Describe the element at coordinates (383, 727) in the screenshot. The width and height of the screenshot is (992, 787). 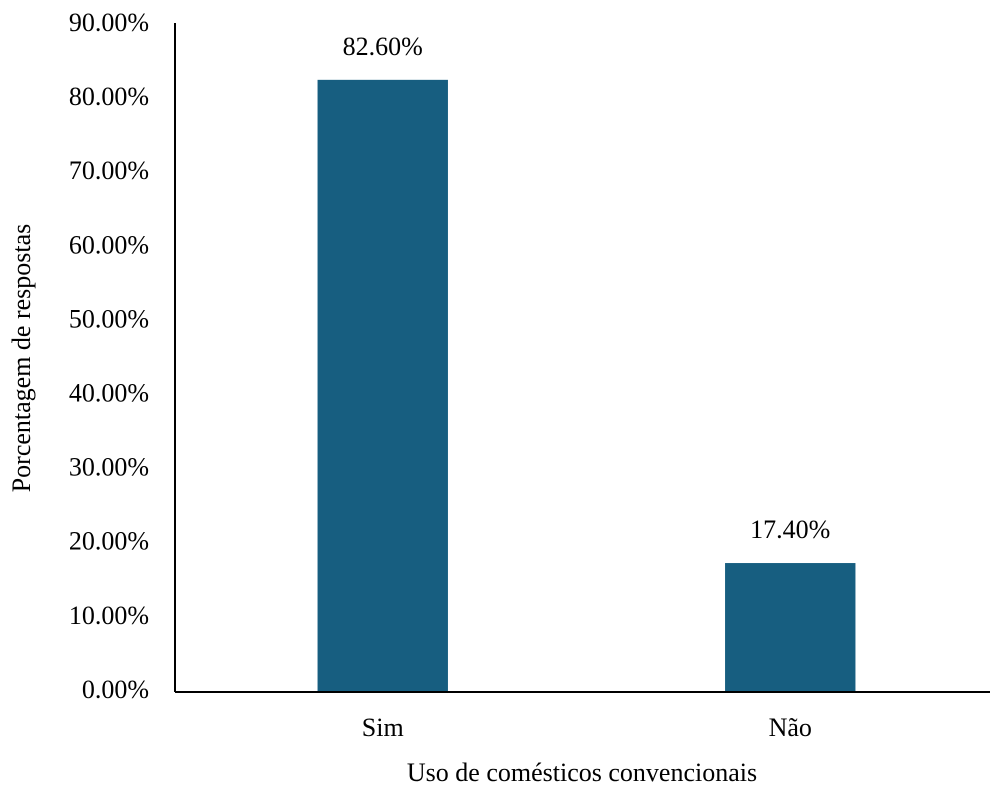
I see `x-tick-label: Sim` at that location.